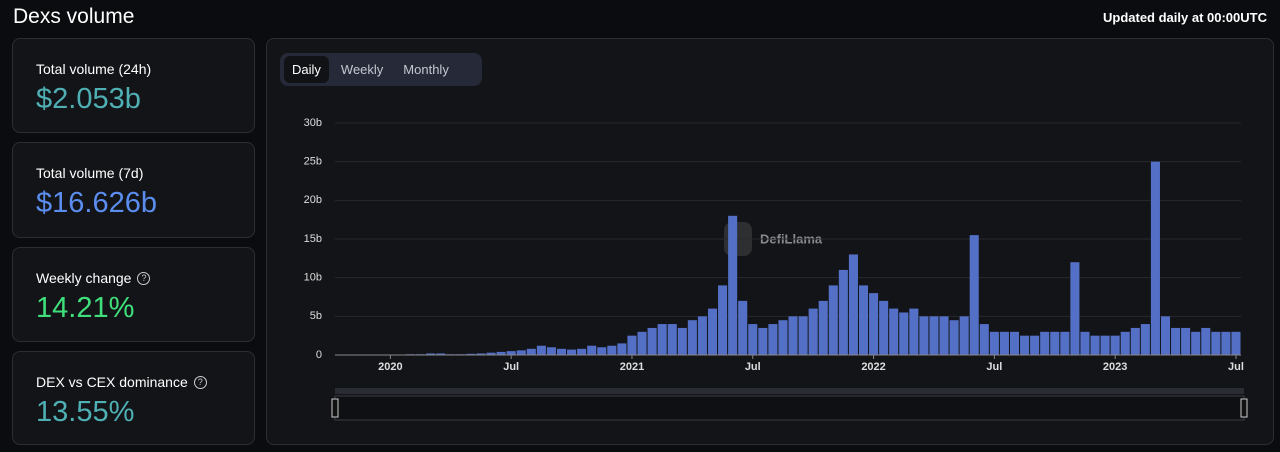  I want to click on x-tick-label: 2022, so click(873, 367).